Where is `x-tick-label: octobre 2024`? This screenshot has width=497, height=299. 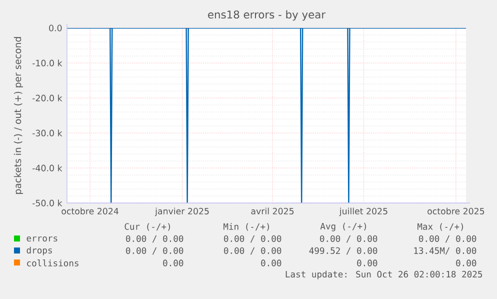
x-tick-label: octobre 2024 is located at coordinates (90, 211).